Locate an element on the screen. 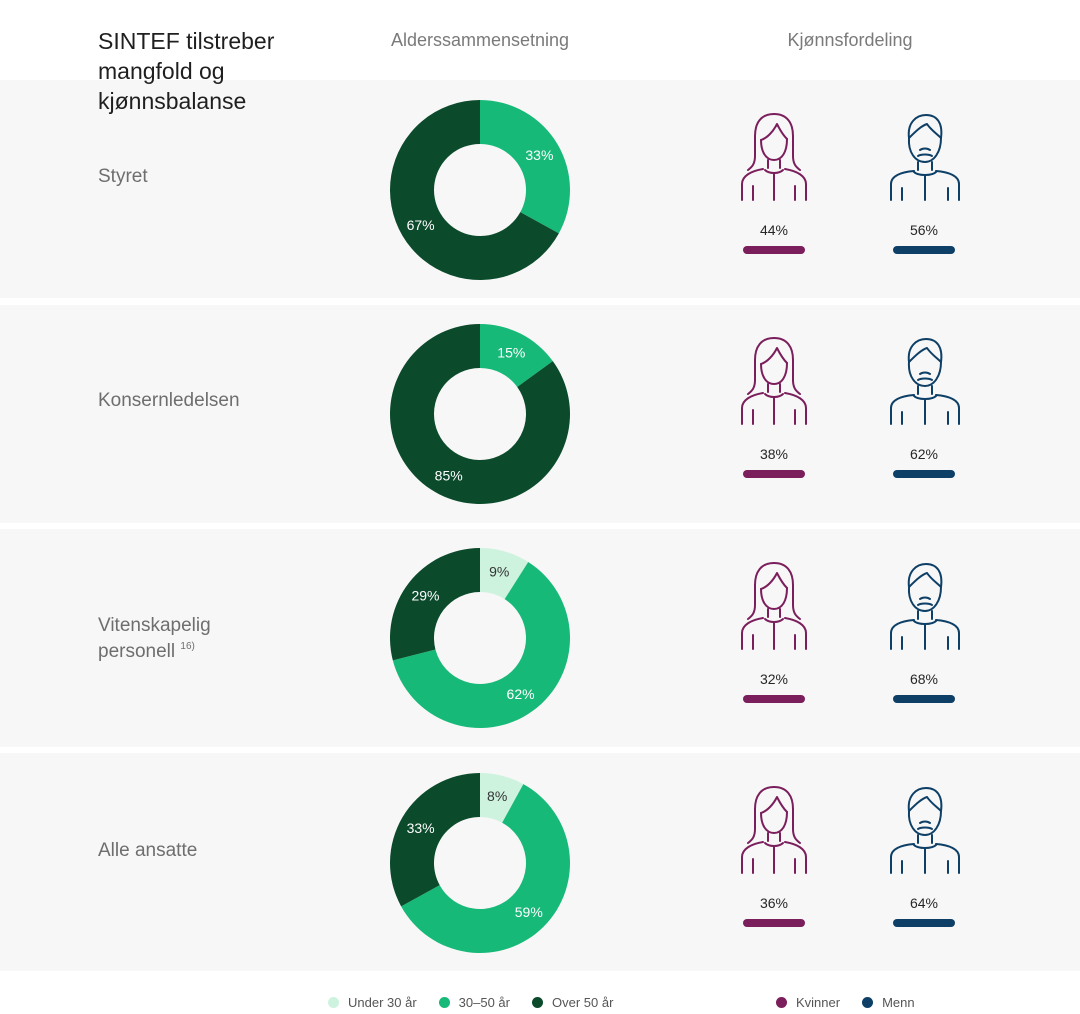 The image size is (1080, 1014). gender-percentage-men: 64% is located at coordinates (924, 903).